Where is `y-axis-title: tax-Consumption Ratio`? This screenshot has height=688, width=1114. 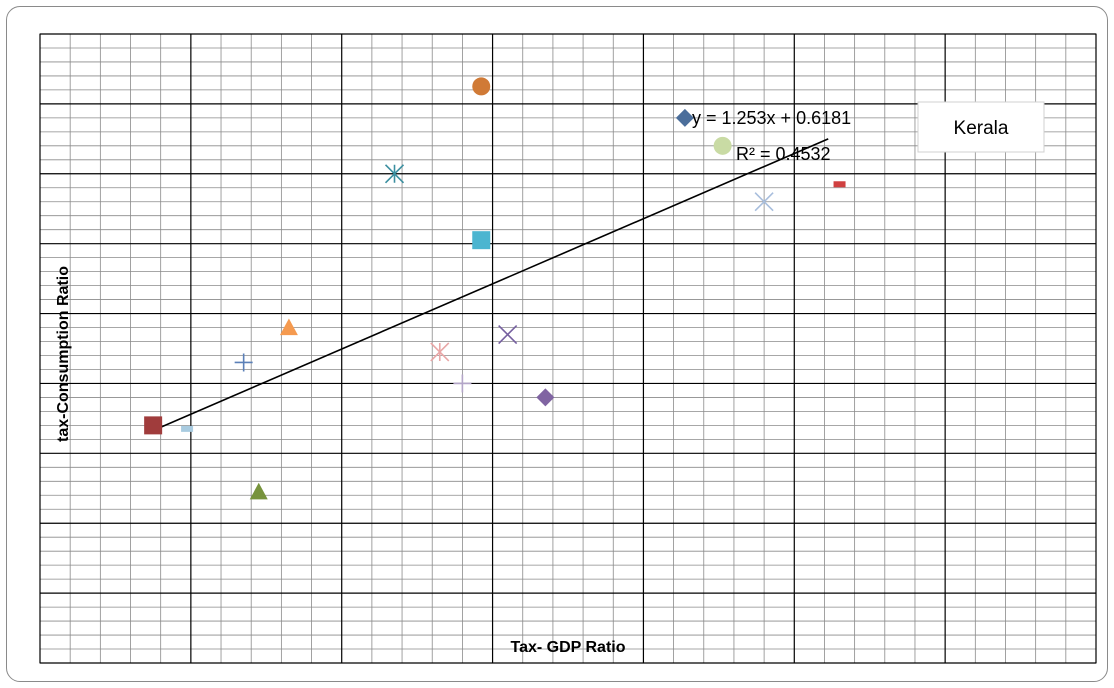 y-axis-title: tax-Consumption Ratio is located at coordinates (63, 354).